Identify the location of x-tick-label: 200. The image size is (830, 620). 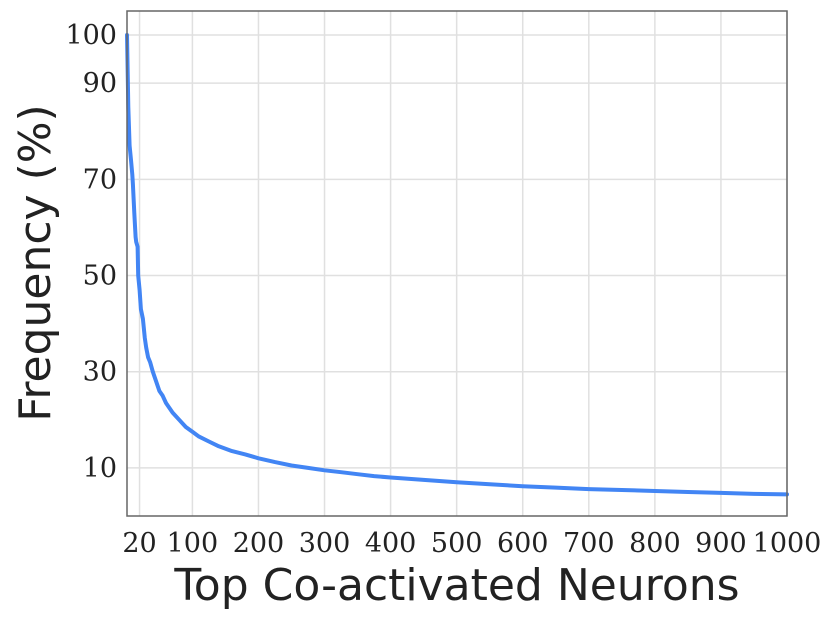
(259, 543).